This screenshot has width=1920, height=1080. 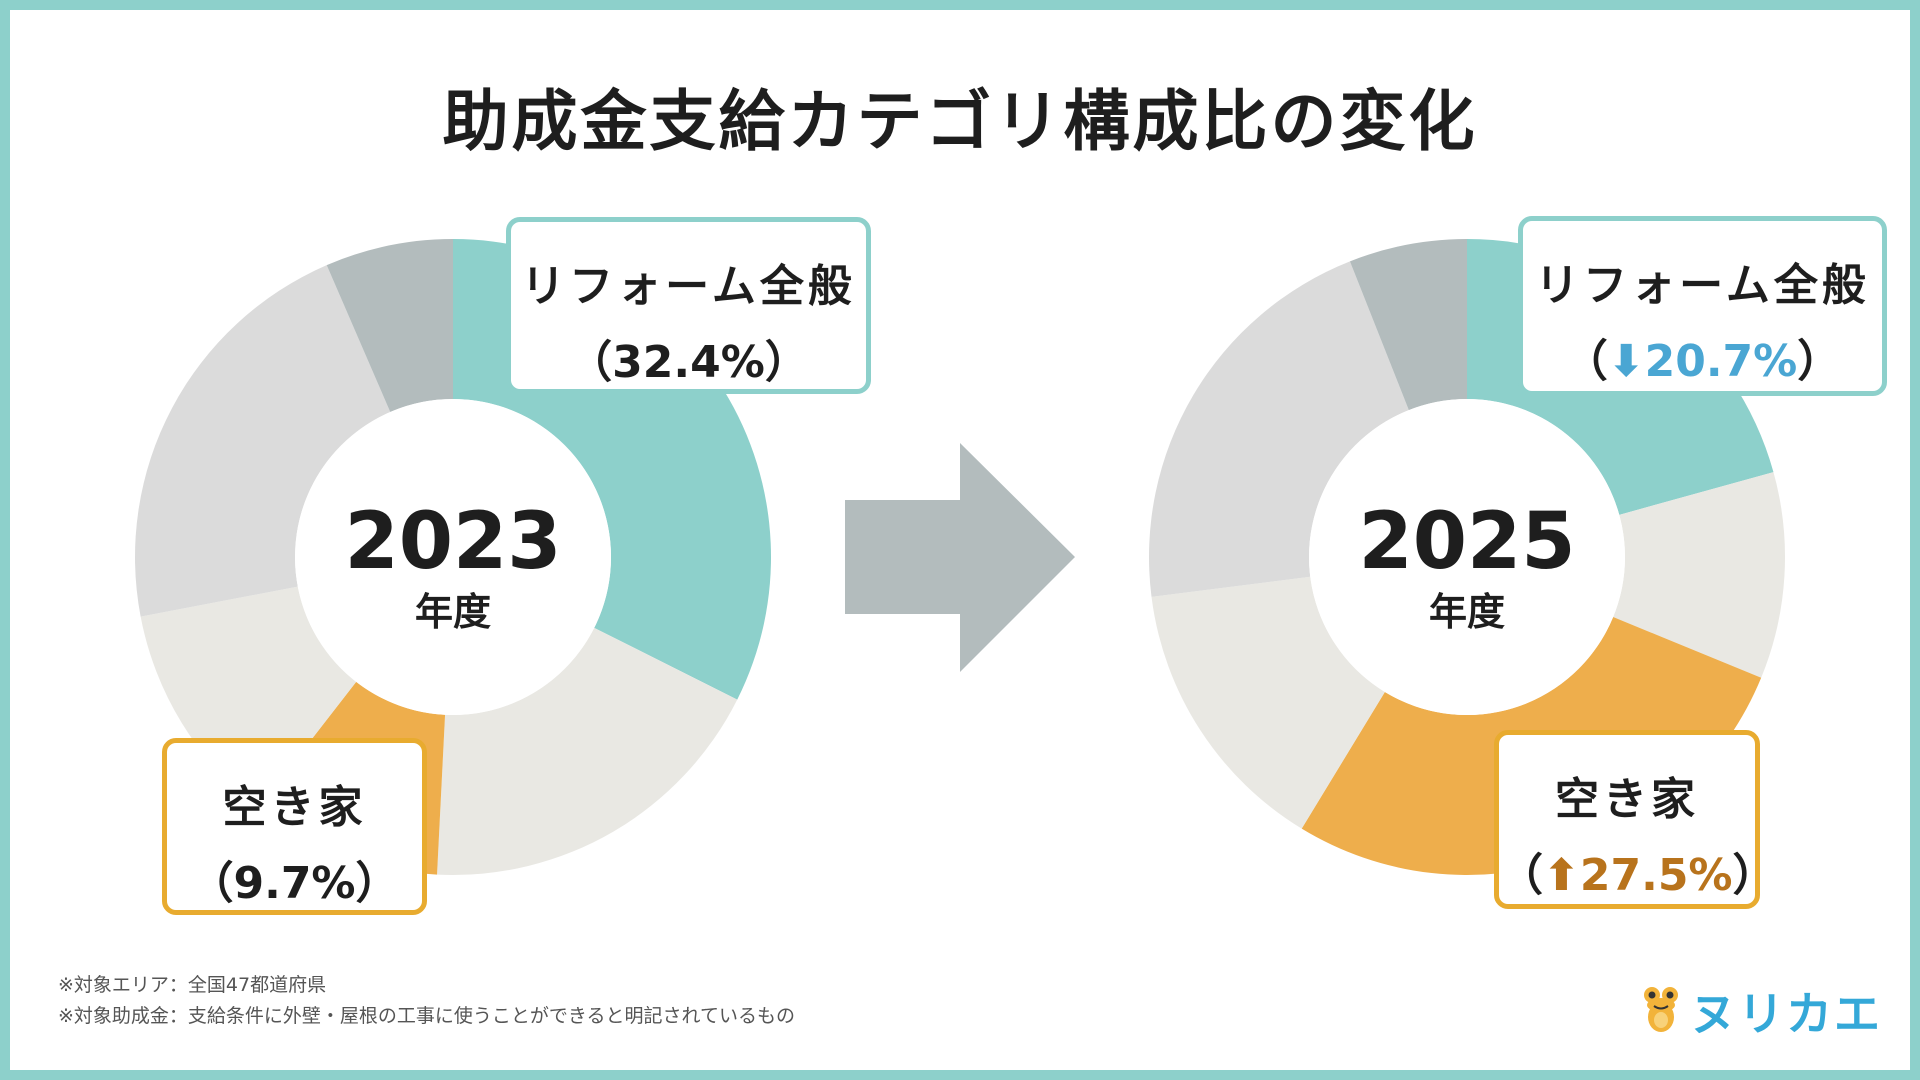 I want to click on transition-arrow-icon, so click(x=960, y=557).